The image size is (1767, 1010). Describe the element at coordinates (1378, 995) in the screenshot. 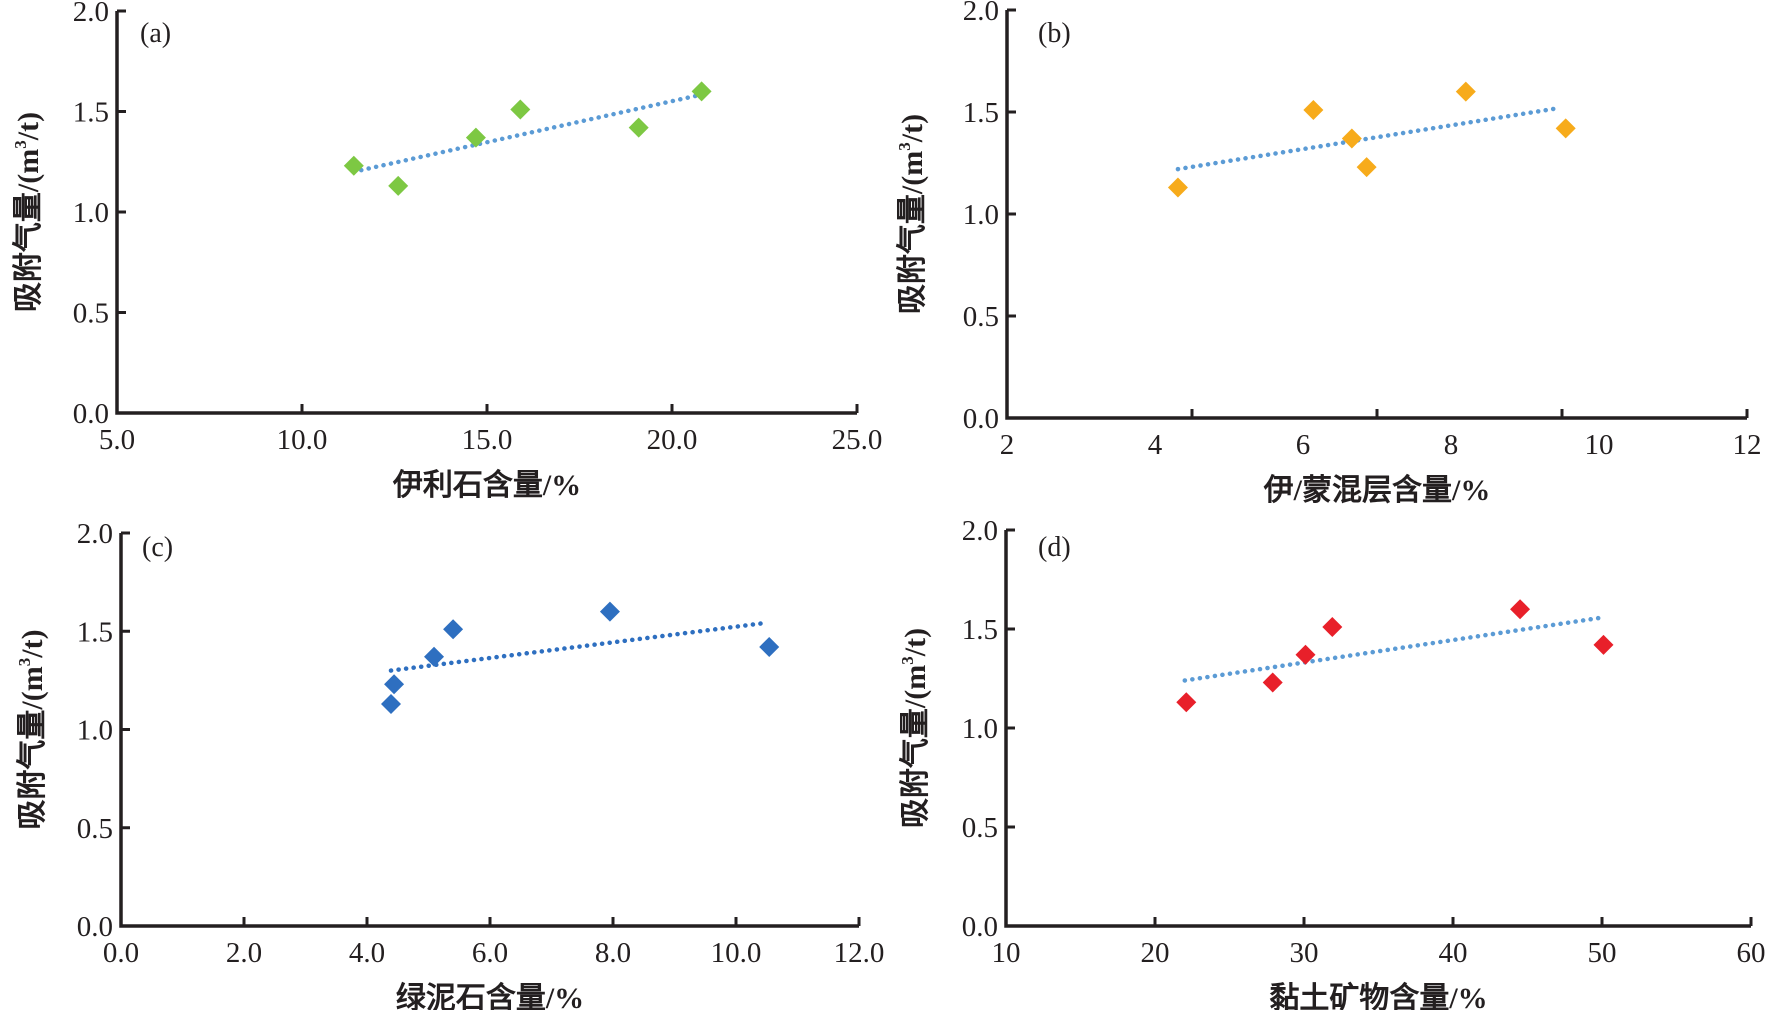

I see `x-axis-title: 黏土矿物含量/%` at that location.